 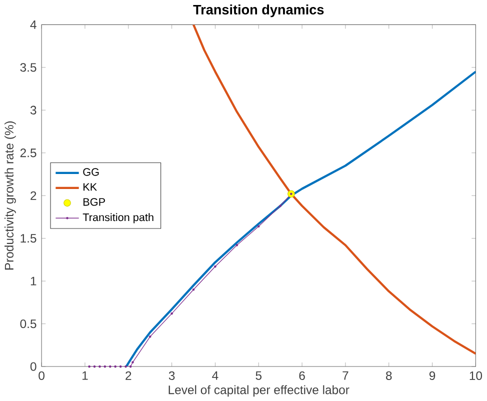 What do you see at coordinates (33, 281) in the screenshot?
I see `y-tick-label: 1` at bounding box center [33, 281].